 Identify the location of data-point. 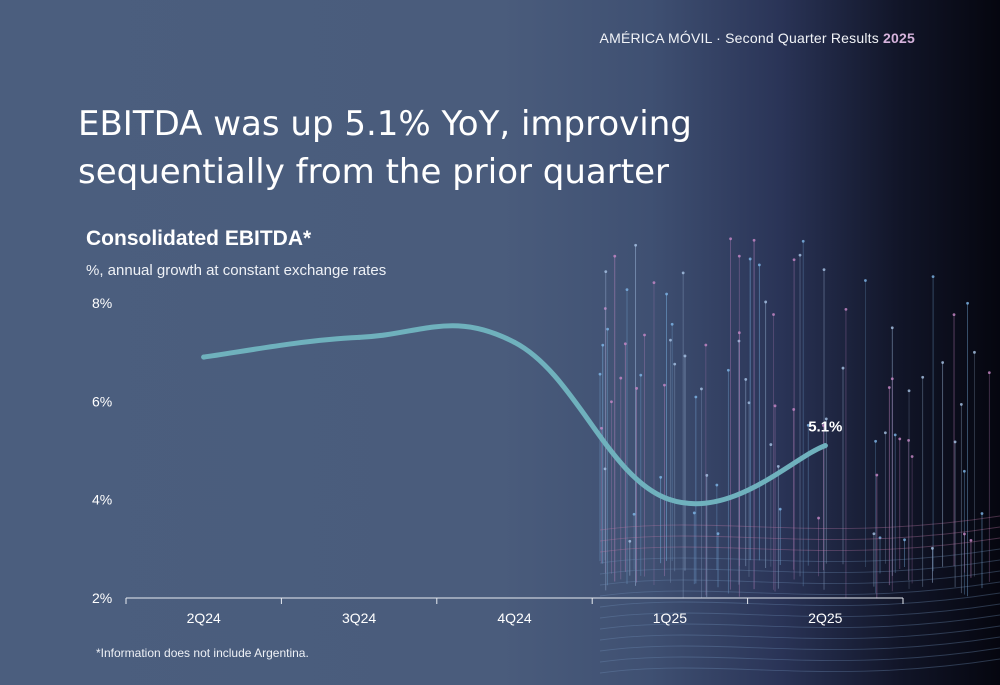
(514, 342).